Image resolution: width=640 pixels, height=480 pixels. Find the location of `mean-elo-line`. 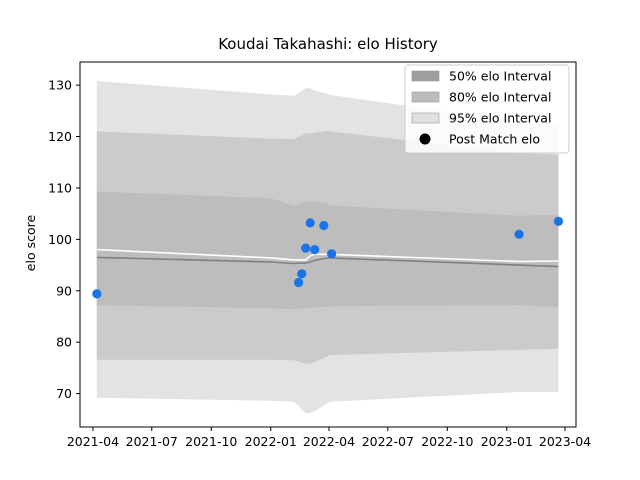

mean-elo-line is located at coordinates (327, 262).